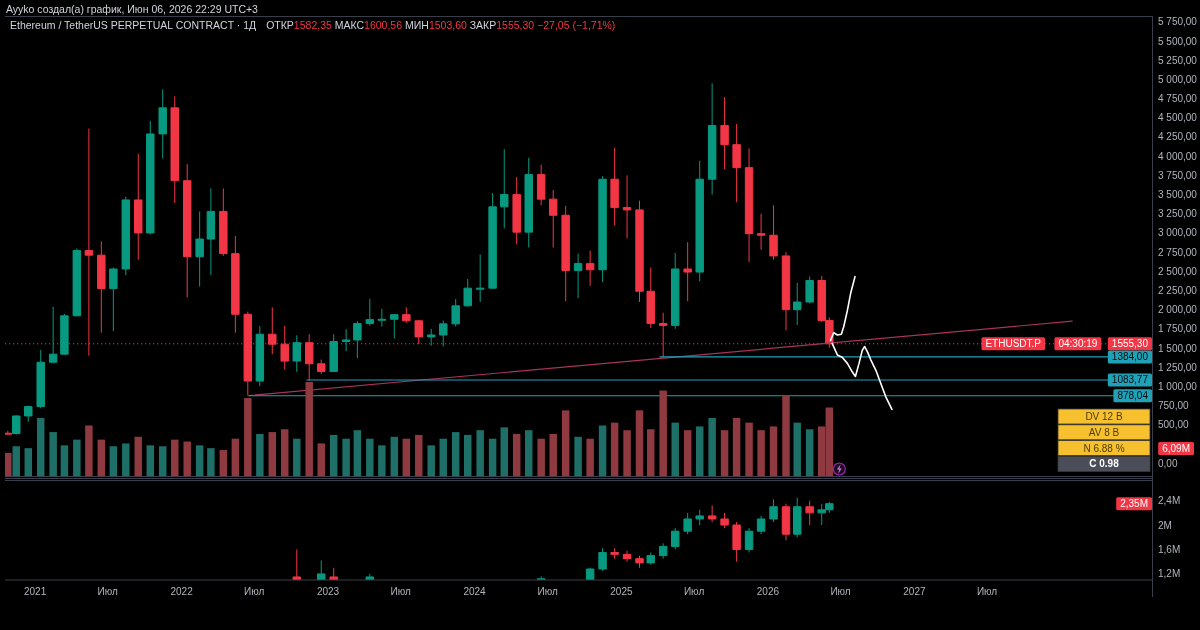  What do you see at coordinates (914, 591) in the screenshot?
I see `x-tick-label: 2027` at bounding box center [914, 591].